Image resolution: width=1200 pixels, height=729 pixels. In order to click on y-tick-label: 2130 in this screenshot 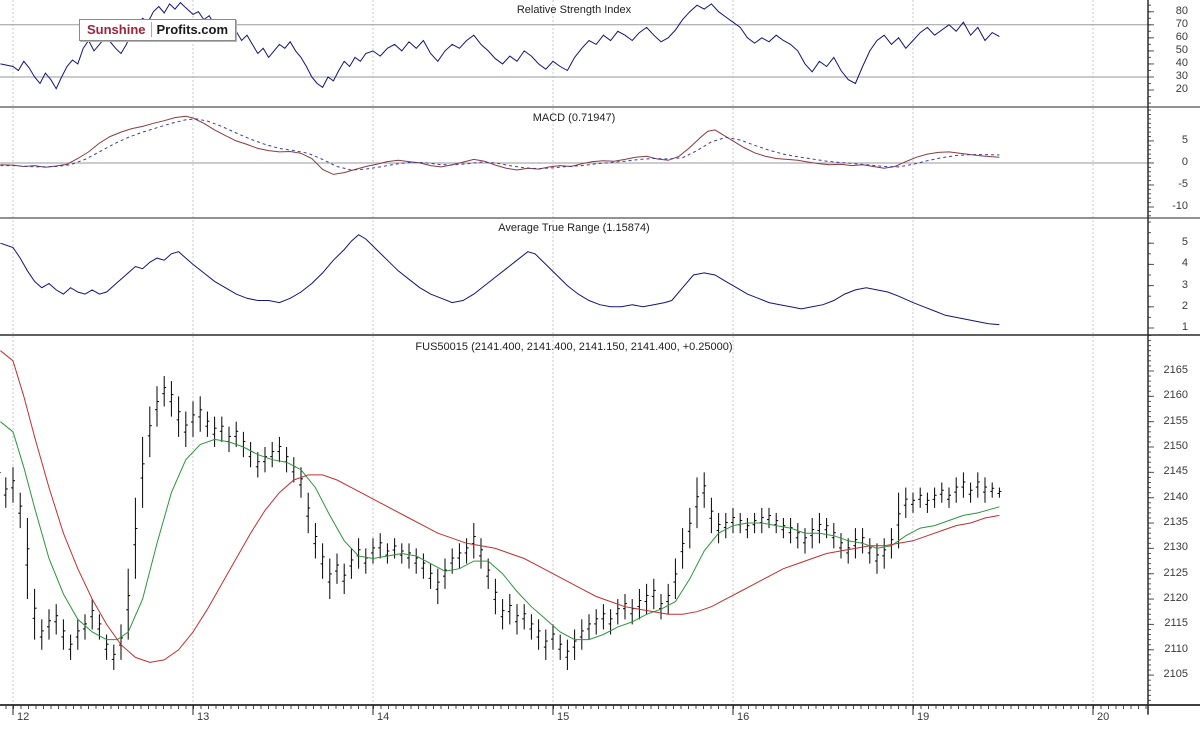, I will do `click(1175, 547)`.